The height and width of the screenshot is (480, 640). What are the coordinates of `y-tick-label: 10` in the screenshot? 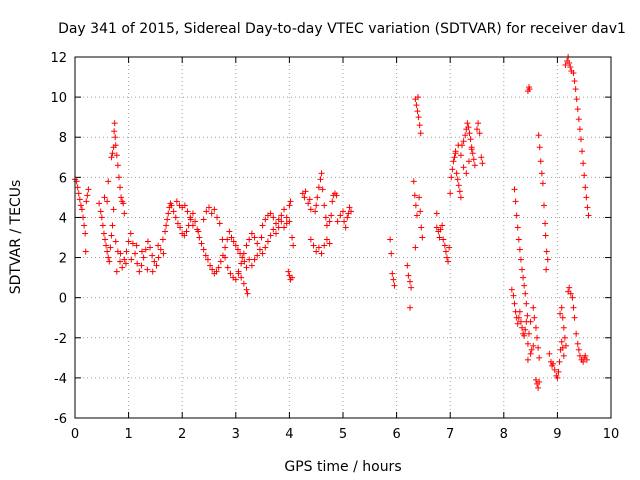 It's located at (58, 98).